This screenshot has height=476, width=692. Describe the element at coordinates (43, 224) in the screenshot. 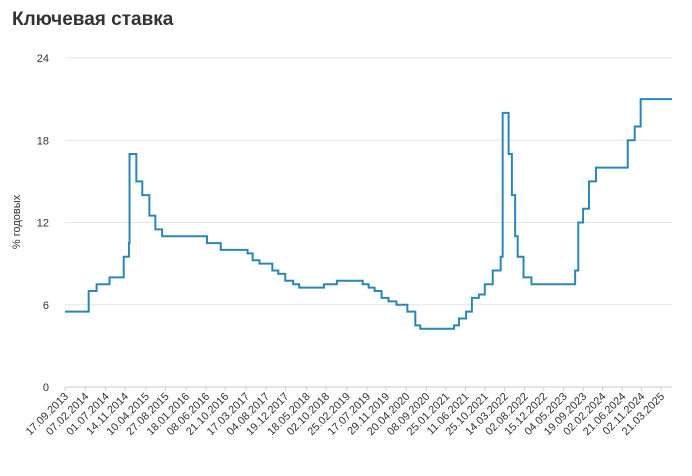

I see `y-tick-label: 12` at that location.